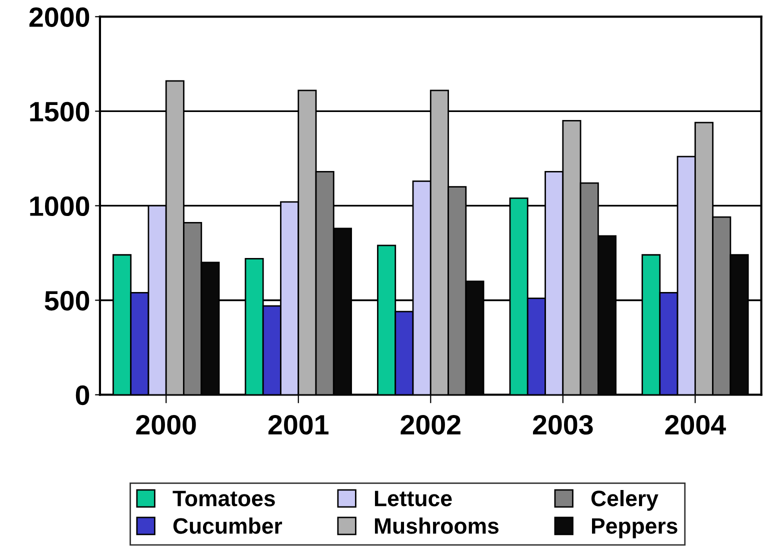  I want to click on x-tick-label: 2003, so click(562, 424).